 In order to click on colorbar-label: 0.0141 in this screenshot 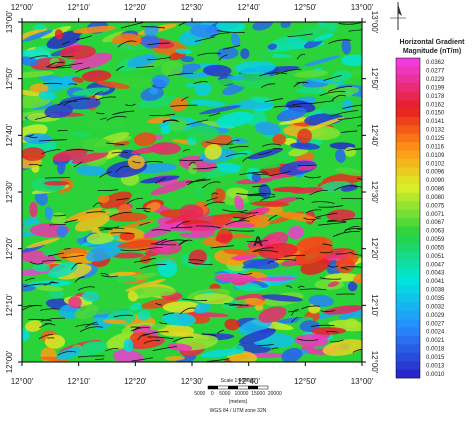, I will do `click(435, 122)`.